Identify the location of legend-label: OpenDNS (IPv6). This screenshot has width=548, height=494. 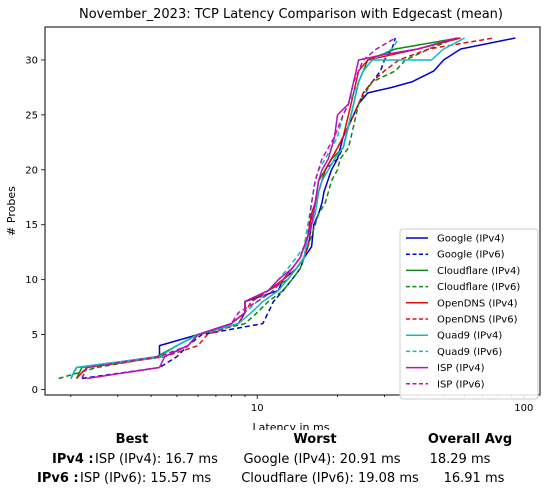
(477, 320).